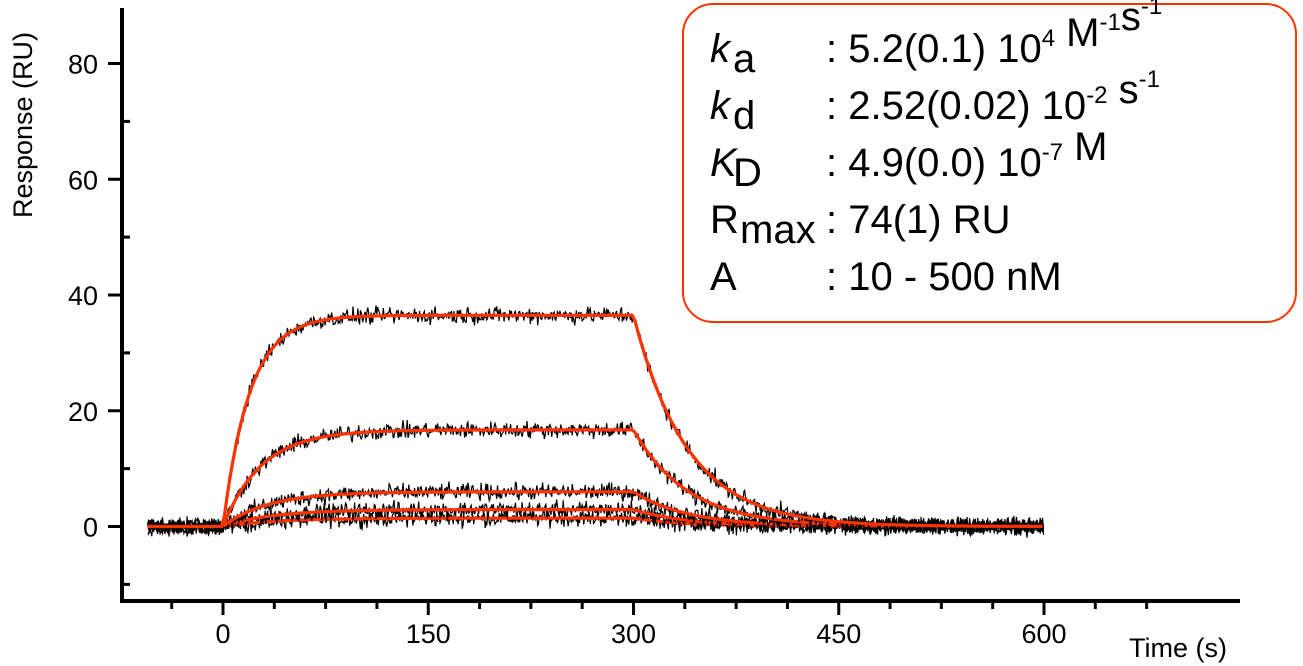 The width and height of the screenshot is (1303, 666). I want to click on y-tick-label: 60, so click(83, 180).